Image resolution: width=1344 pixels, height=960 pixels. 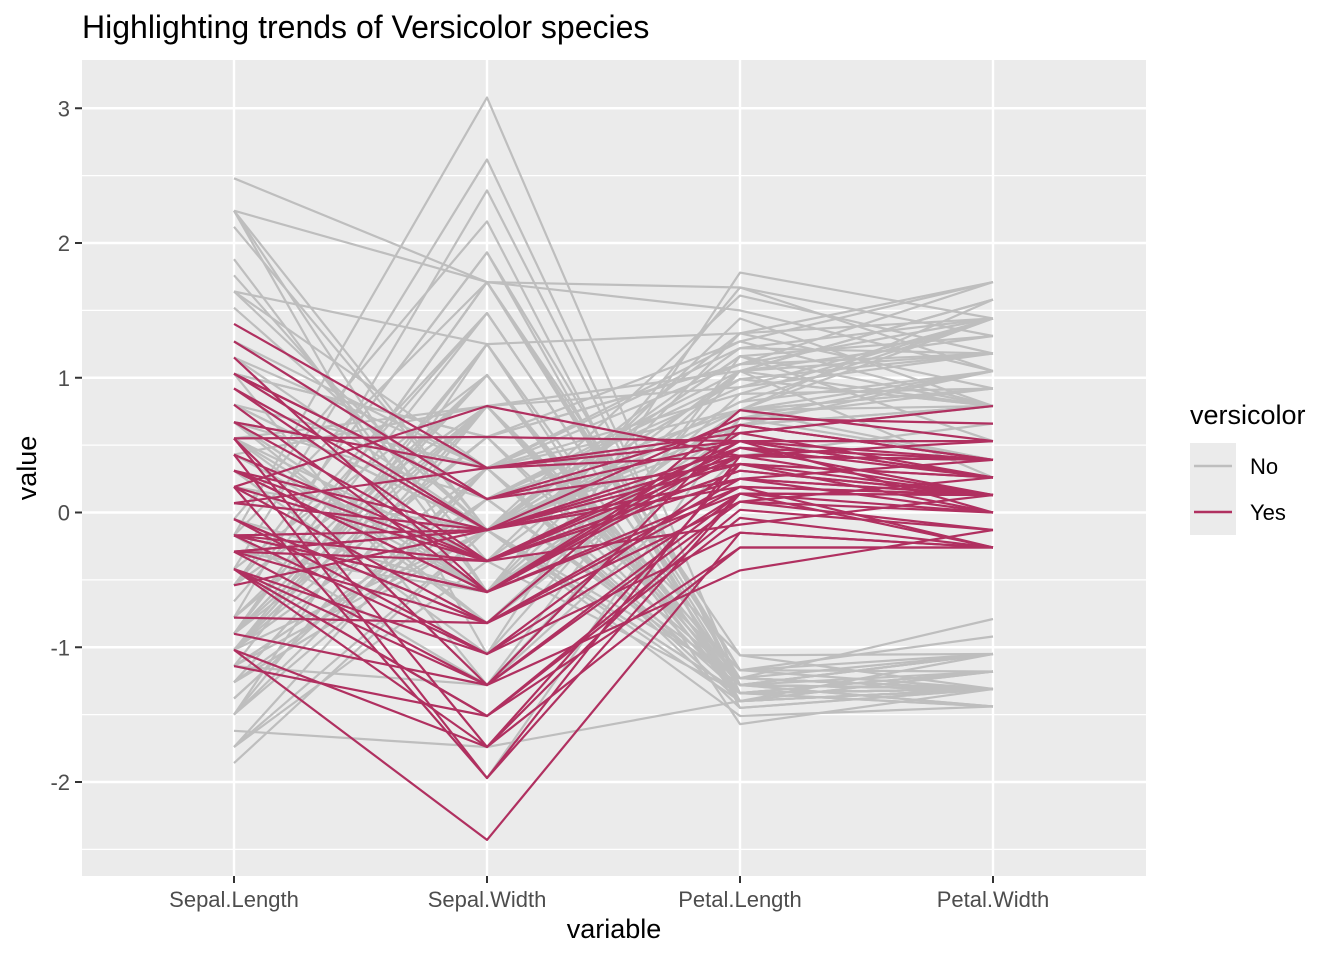 What do you see at coordinates (1248, 415) in the screenshot?
I see `legend-title: versicolor` at bounding box center [1248, 415].